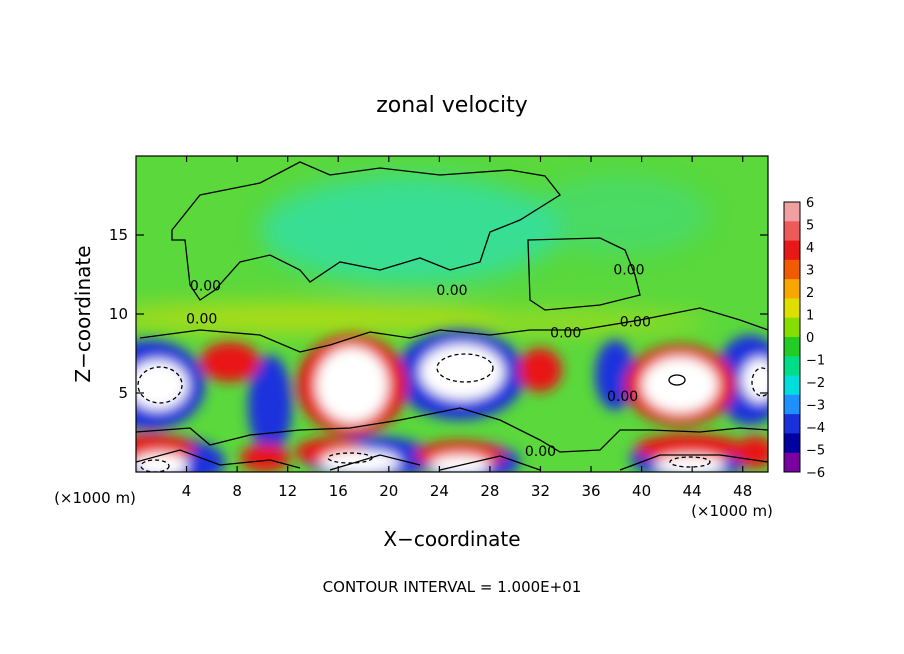 The width and height of the screenshot is (904, 654). I want to click on negative-core-contour-left, so click(160, 385).